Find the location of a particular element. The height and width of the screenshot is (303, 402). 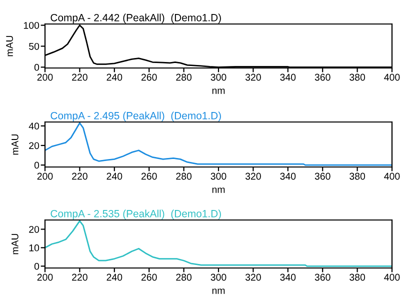

y-tick-label: 40 is located at coordinates (34, 126).